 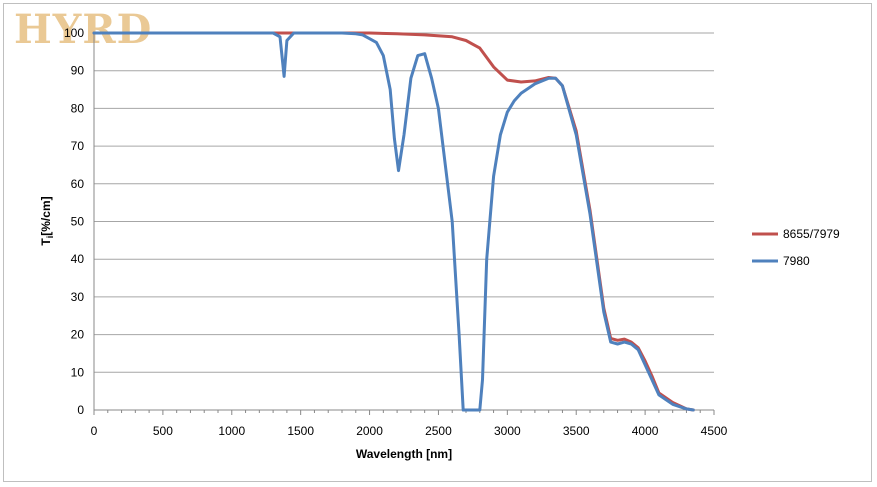 I want to click on x-tick-label: 2500, so click(x=438, y=431).